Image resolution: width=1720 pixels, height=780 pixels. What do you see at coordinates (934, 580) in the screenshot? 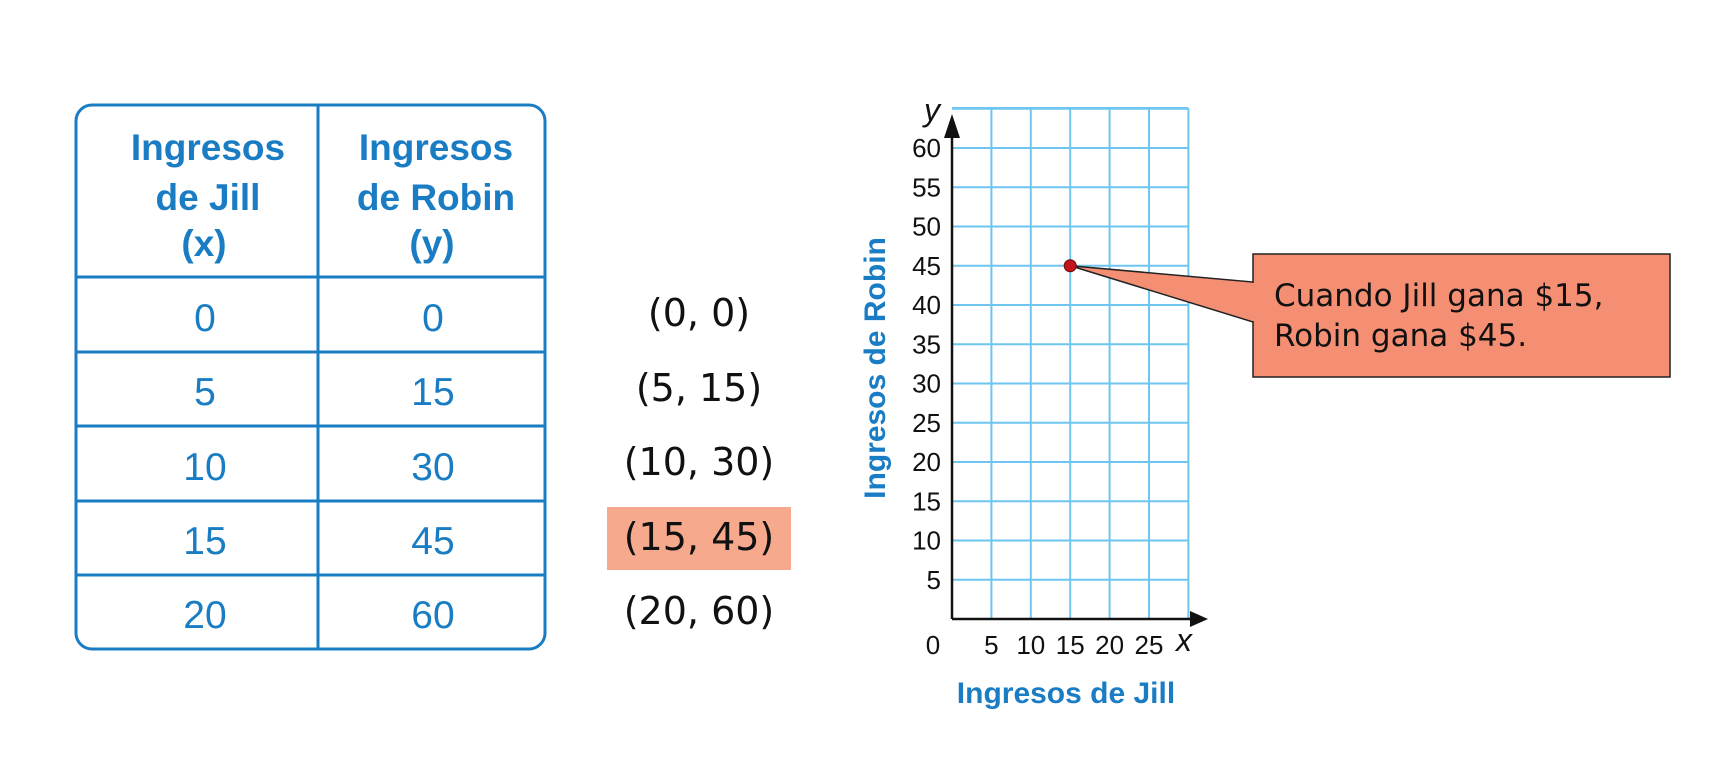
I see `y-tick-label: 5` at bounding box center [934, 580].